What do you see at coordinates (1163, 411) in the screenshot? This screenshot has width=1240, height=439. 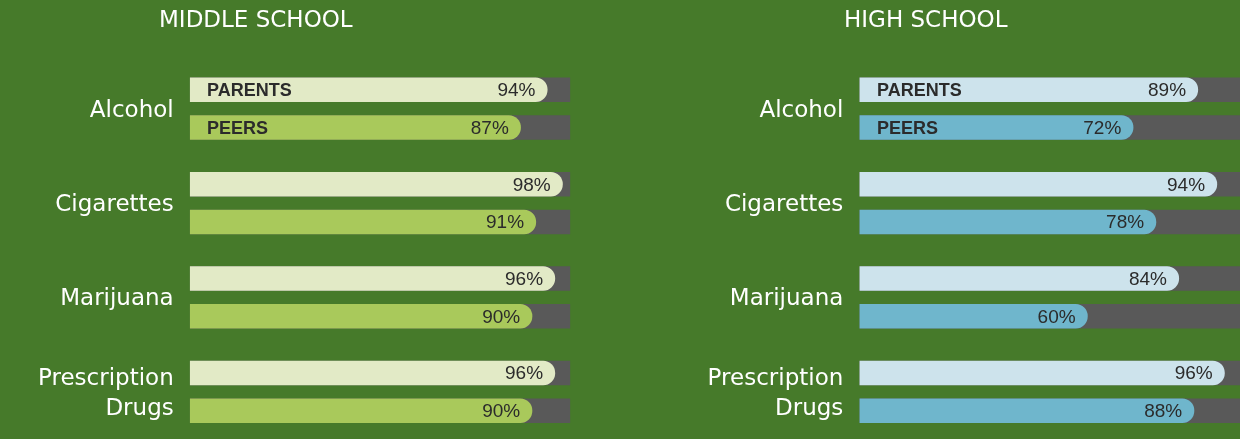 I see `data-label: 88%` at bounding box center [1163, 411].